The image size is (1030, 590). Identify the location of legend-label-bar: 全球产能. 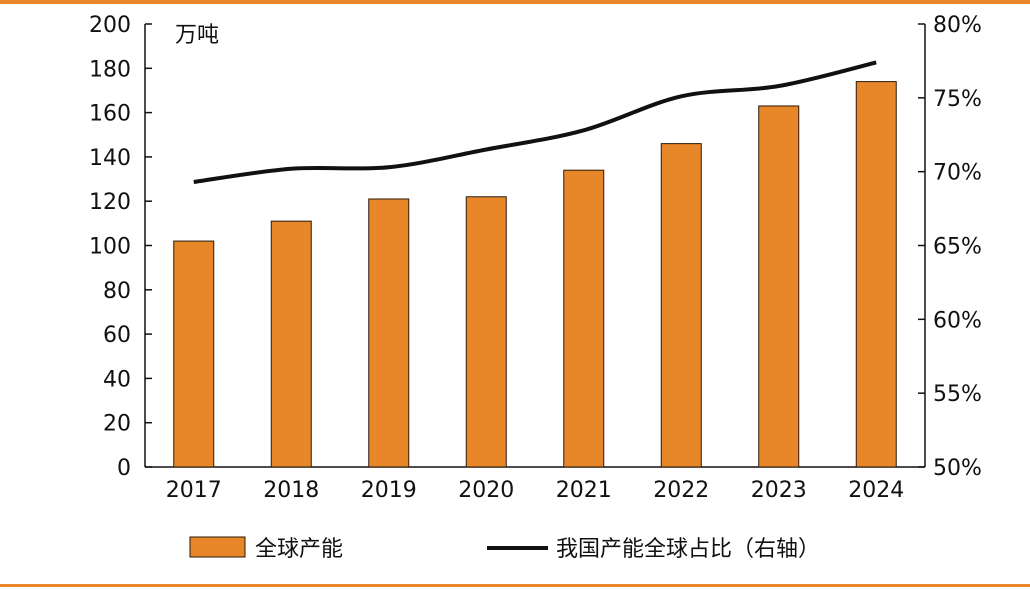
(299, 549).